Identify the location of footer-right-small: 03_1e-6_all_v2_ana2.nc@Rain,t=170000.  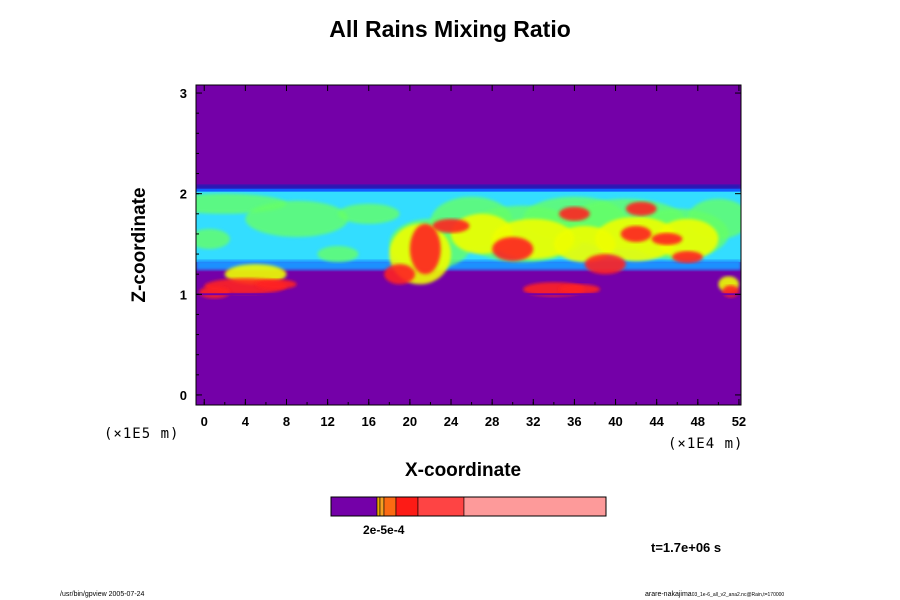
(738, 595).